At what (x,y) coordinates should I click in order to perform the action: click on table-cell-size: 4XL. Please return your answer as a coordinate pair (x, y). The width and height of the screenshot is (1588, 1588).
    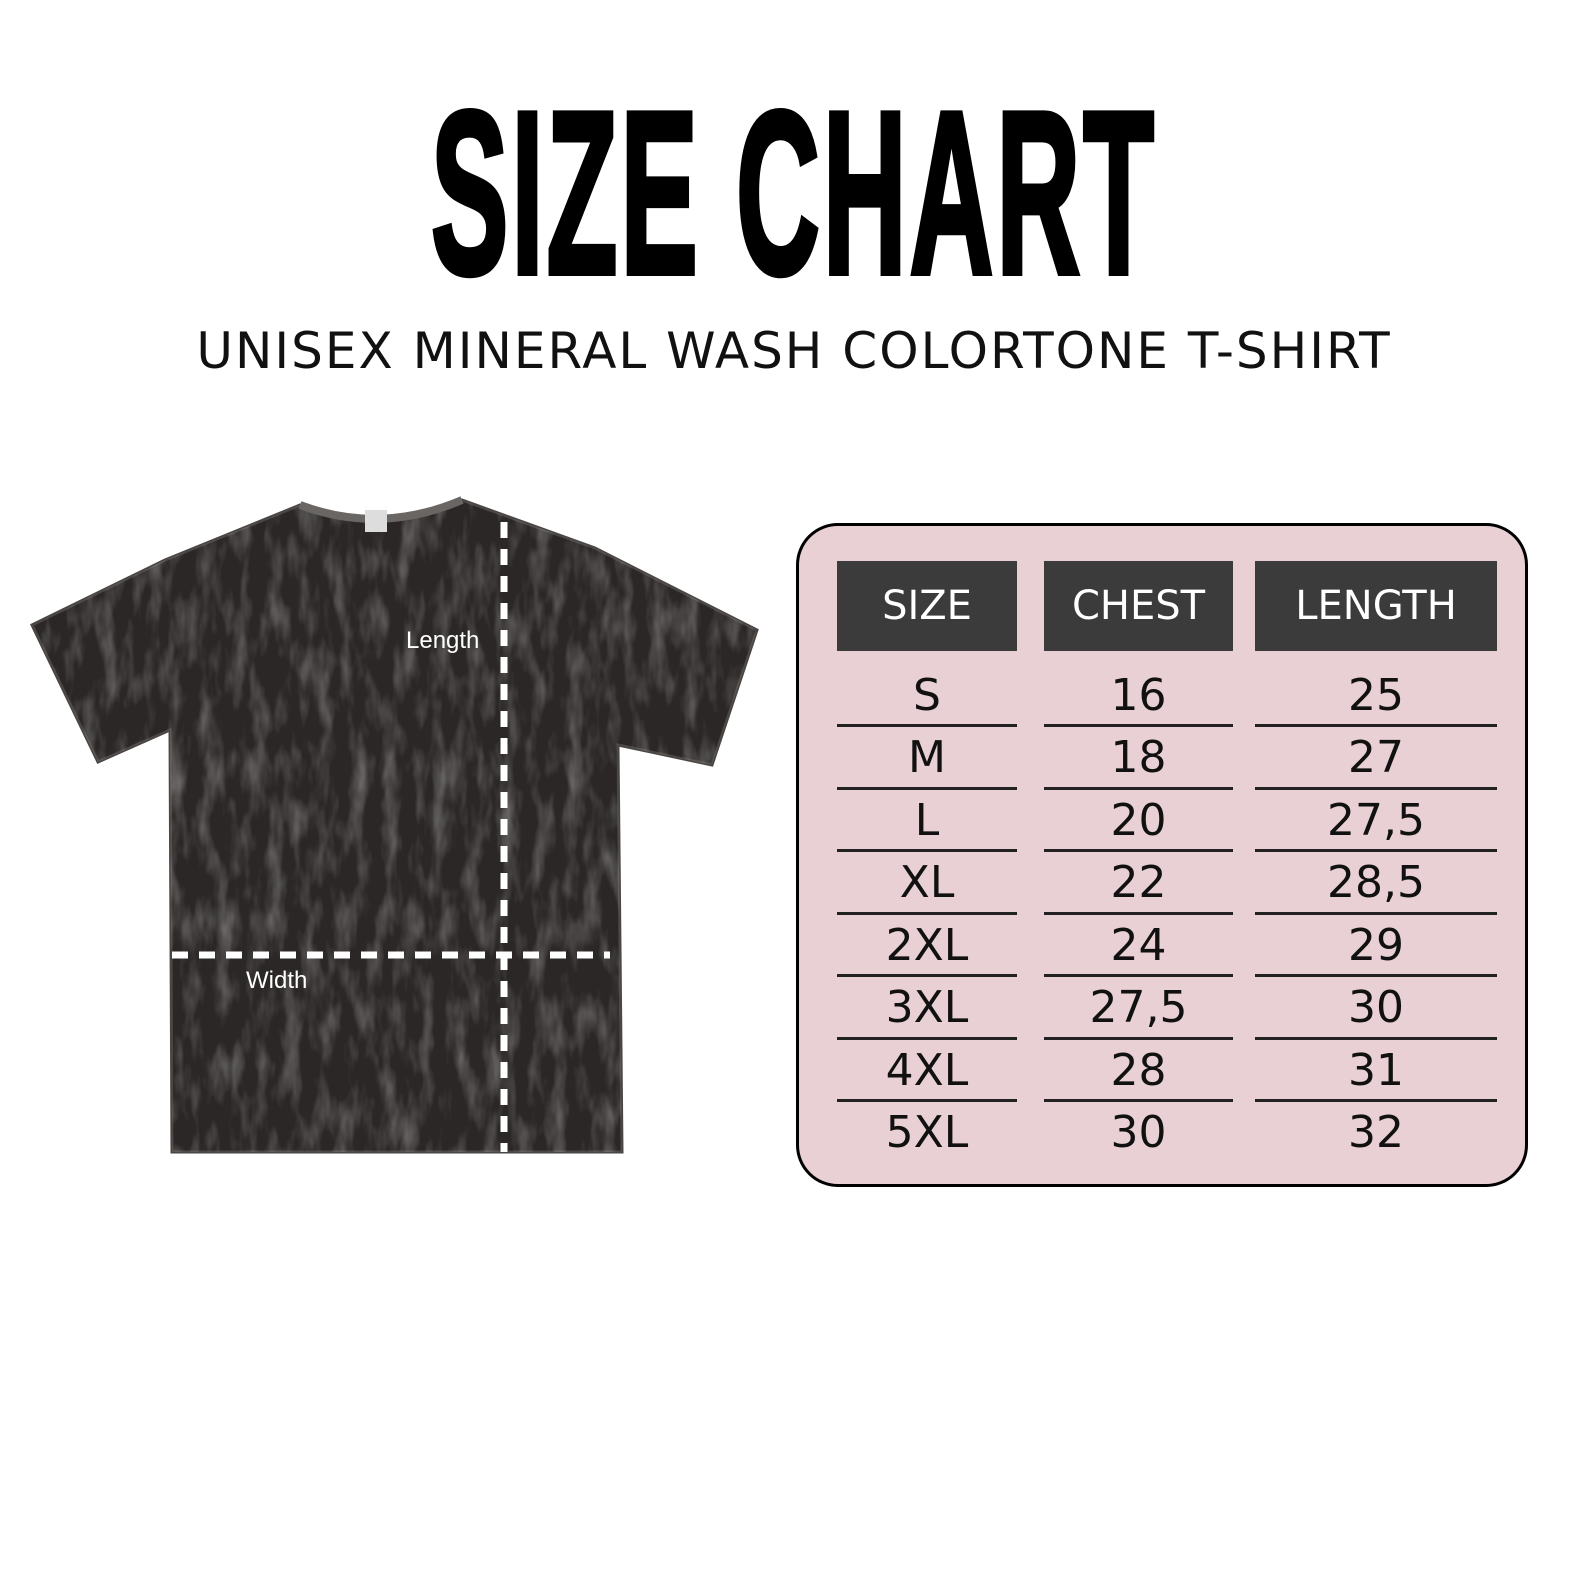
    Looking at the image, I should click on (927, 1070).